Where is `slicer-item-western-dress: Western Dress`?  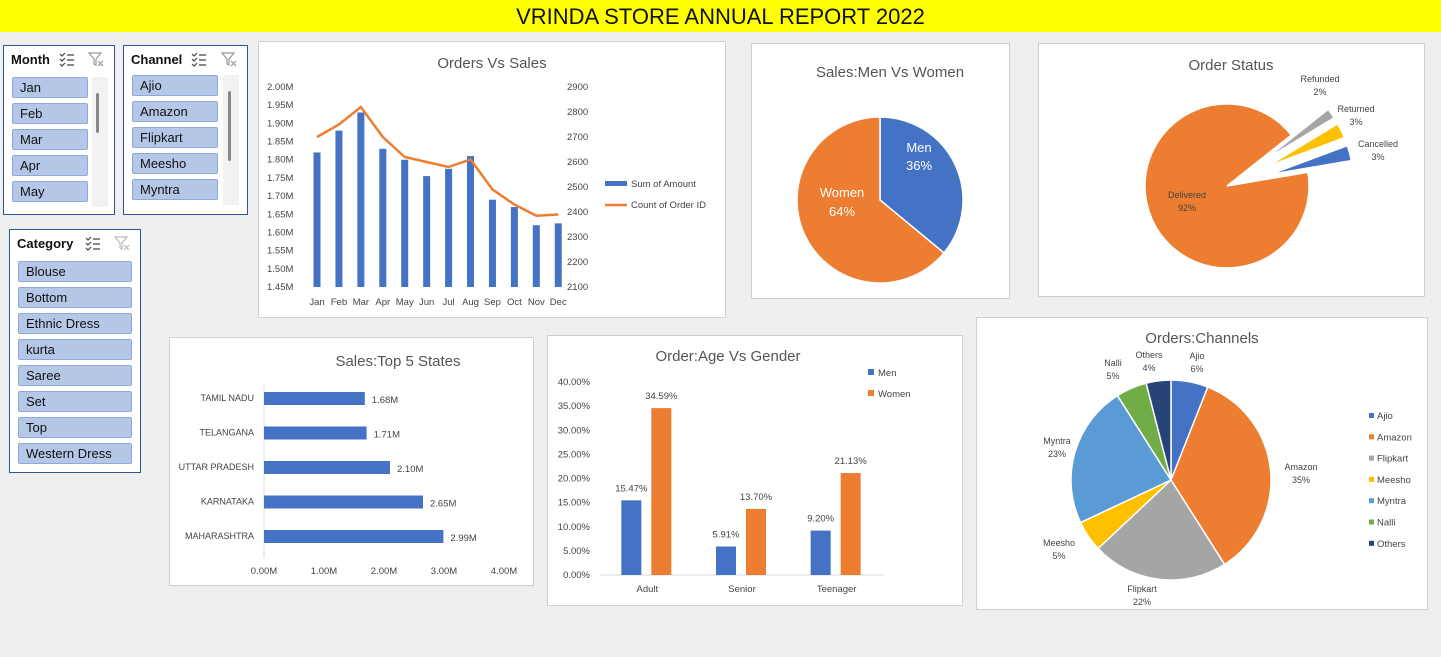 slicer-item-western-dress: Western Dress is located at coordinates (75, 453).